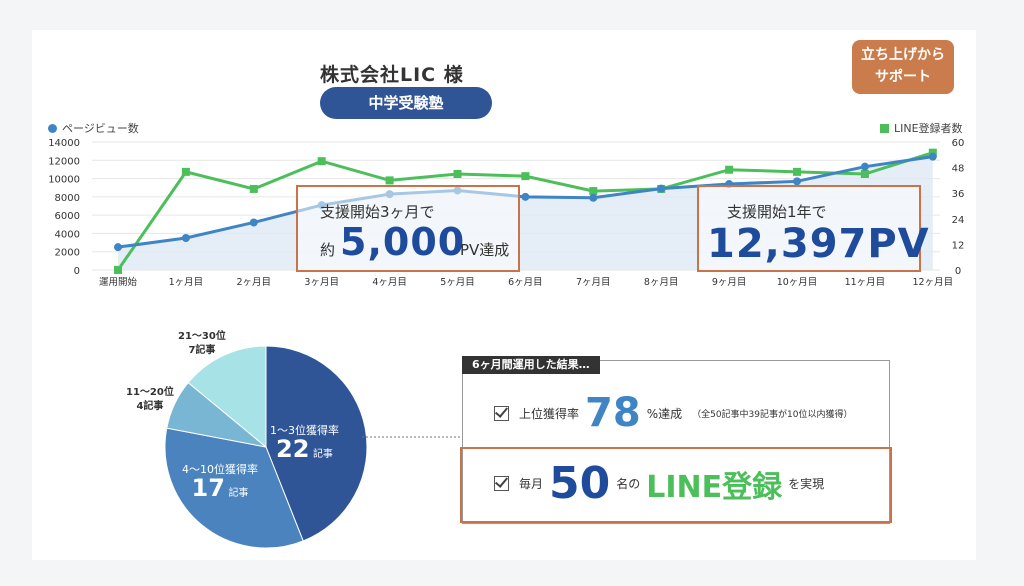 Image resolution: width=1024 pixels, height=586 pixels. I want to click on callout-1-year: 支援開始1年で 12,397PV, so click(813, 228).